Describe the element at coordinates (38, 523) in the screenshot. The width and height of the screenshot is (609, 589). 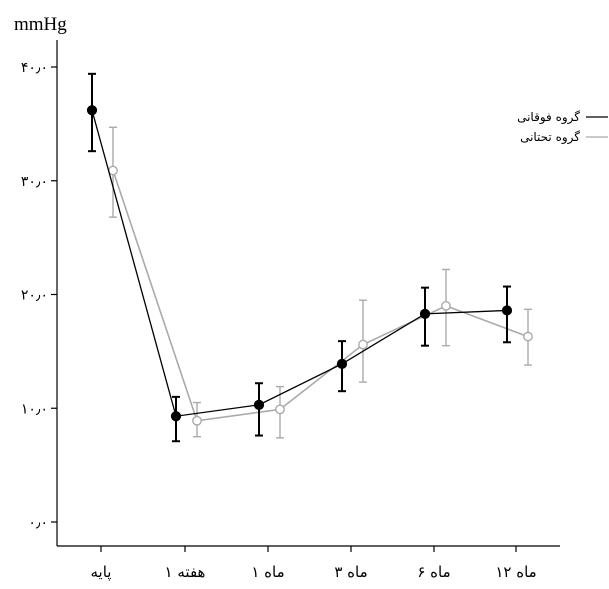
I see `y-tick-label: ۰٫۰` at that location.